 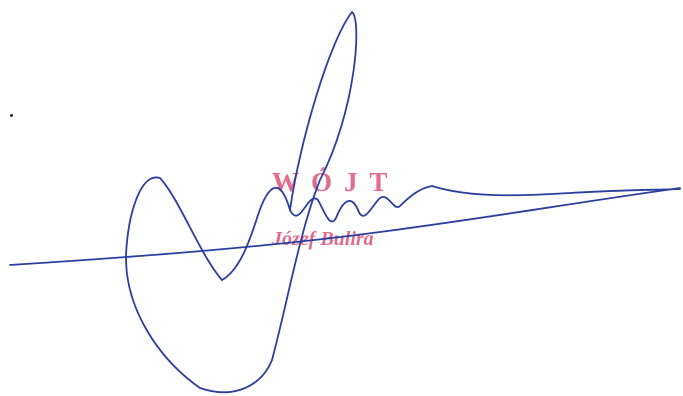 I want to click on signature-wave-stroke, so click(x=361, y=204).